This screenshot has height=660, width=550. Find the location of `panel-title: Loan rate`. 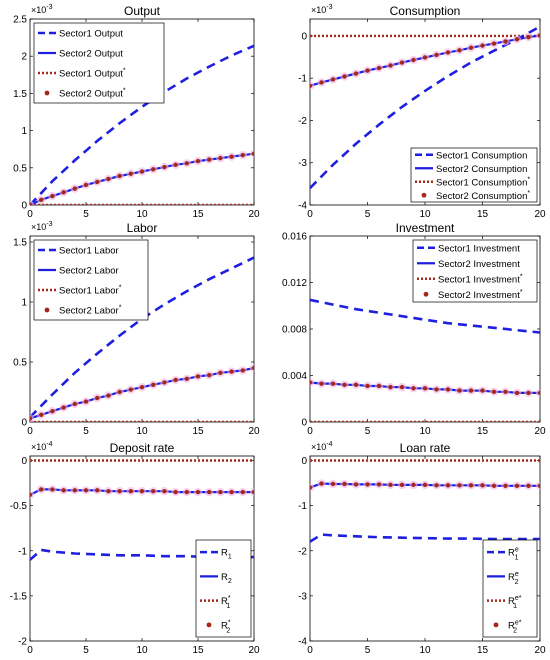

panel-title: Loan rate is located at coordinates (425, 448).